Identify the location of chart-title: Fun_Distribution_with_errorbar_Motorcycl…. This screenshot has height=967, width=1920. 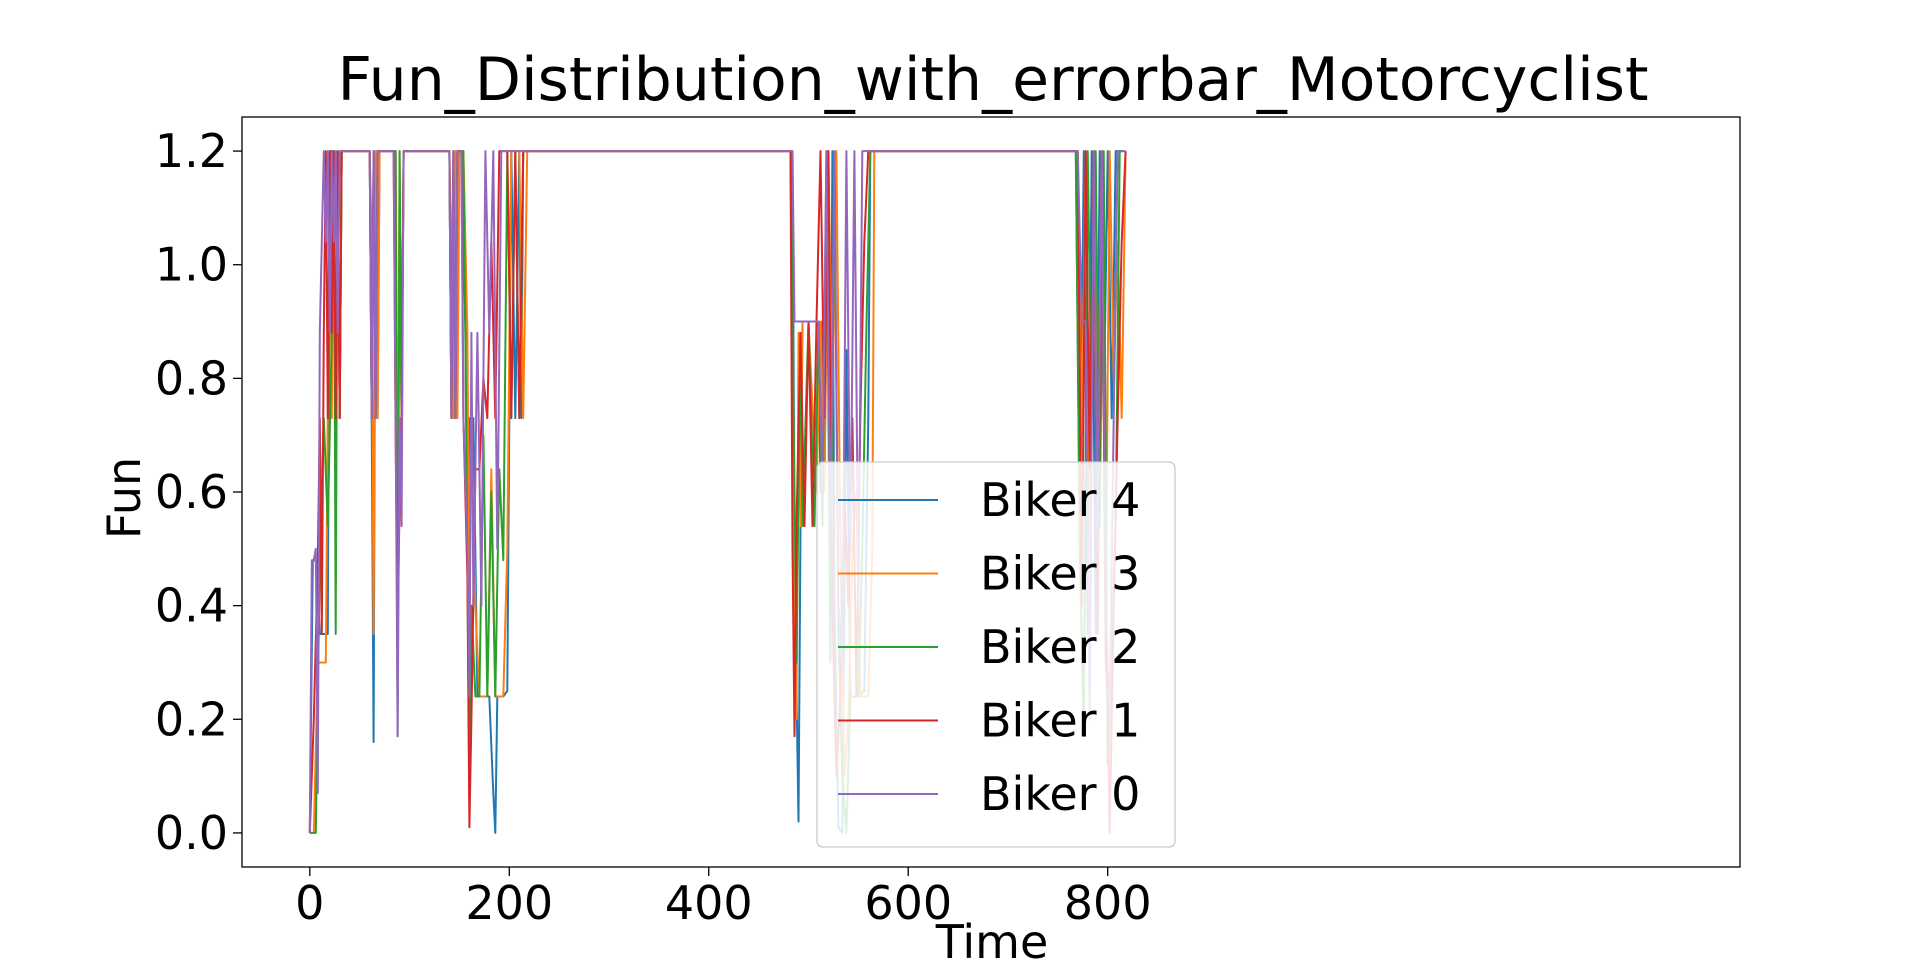
(992, 80).